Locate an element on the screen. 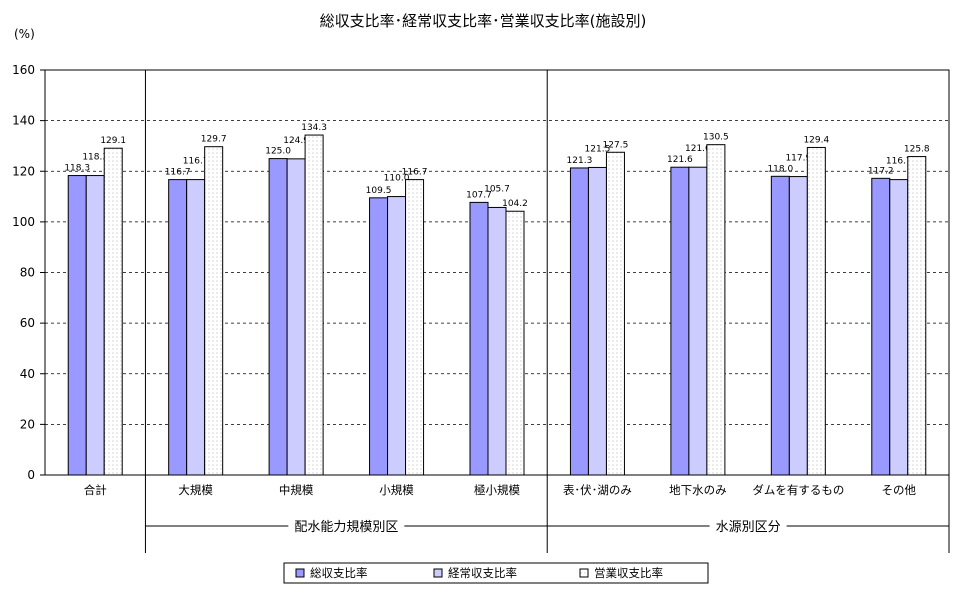 The height and width of the screenshot is (602, 967). category-label: 地下水のみ is located at coordinates (698, 490).